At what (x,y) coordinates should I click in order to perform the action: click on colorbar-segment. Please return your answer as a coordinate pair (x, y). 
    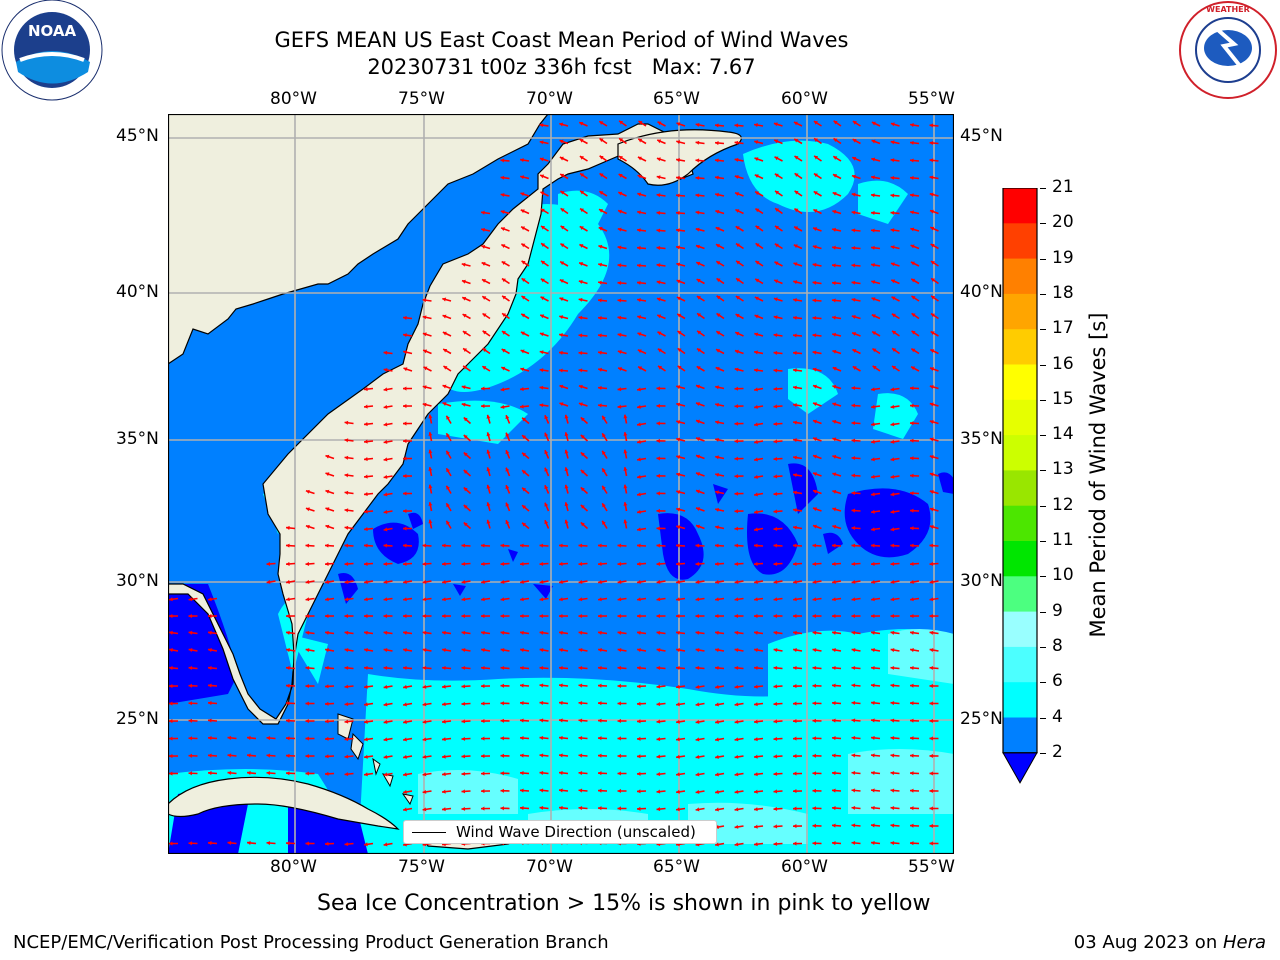
    Looking at the image, I should click on (1020, 347).